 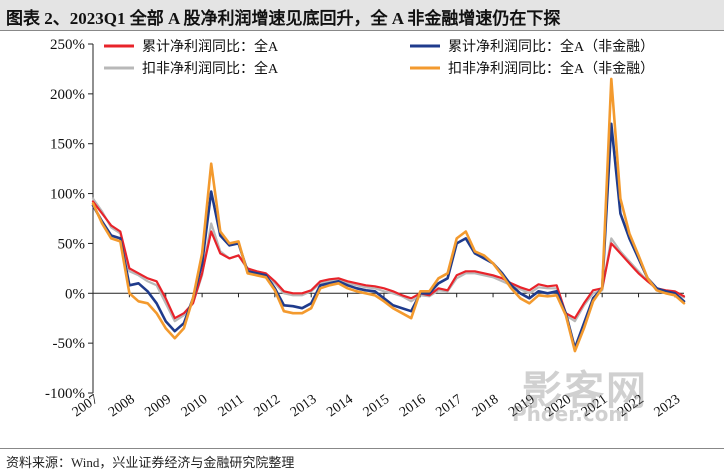 I want to click on y-tick-label: -50%, so click(x=69, y=344).